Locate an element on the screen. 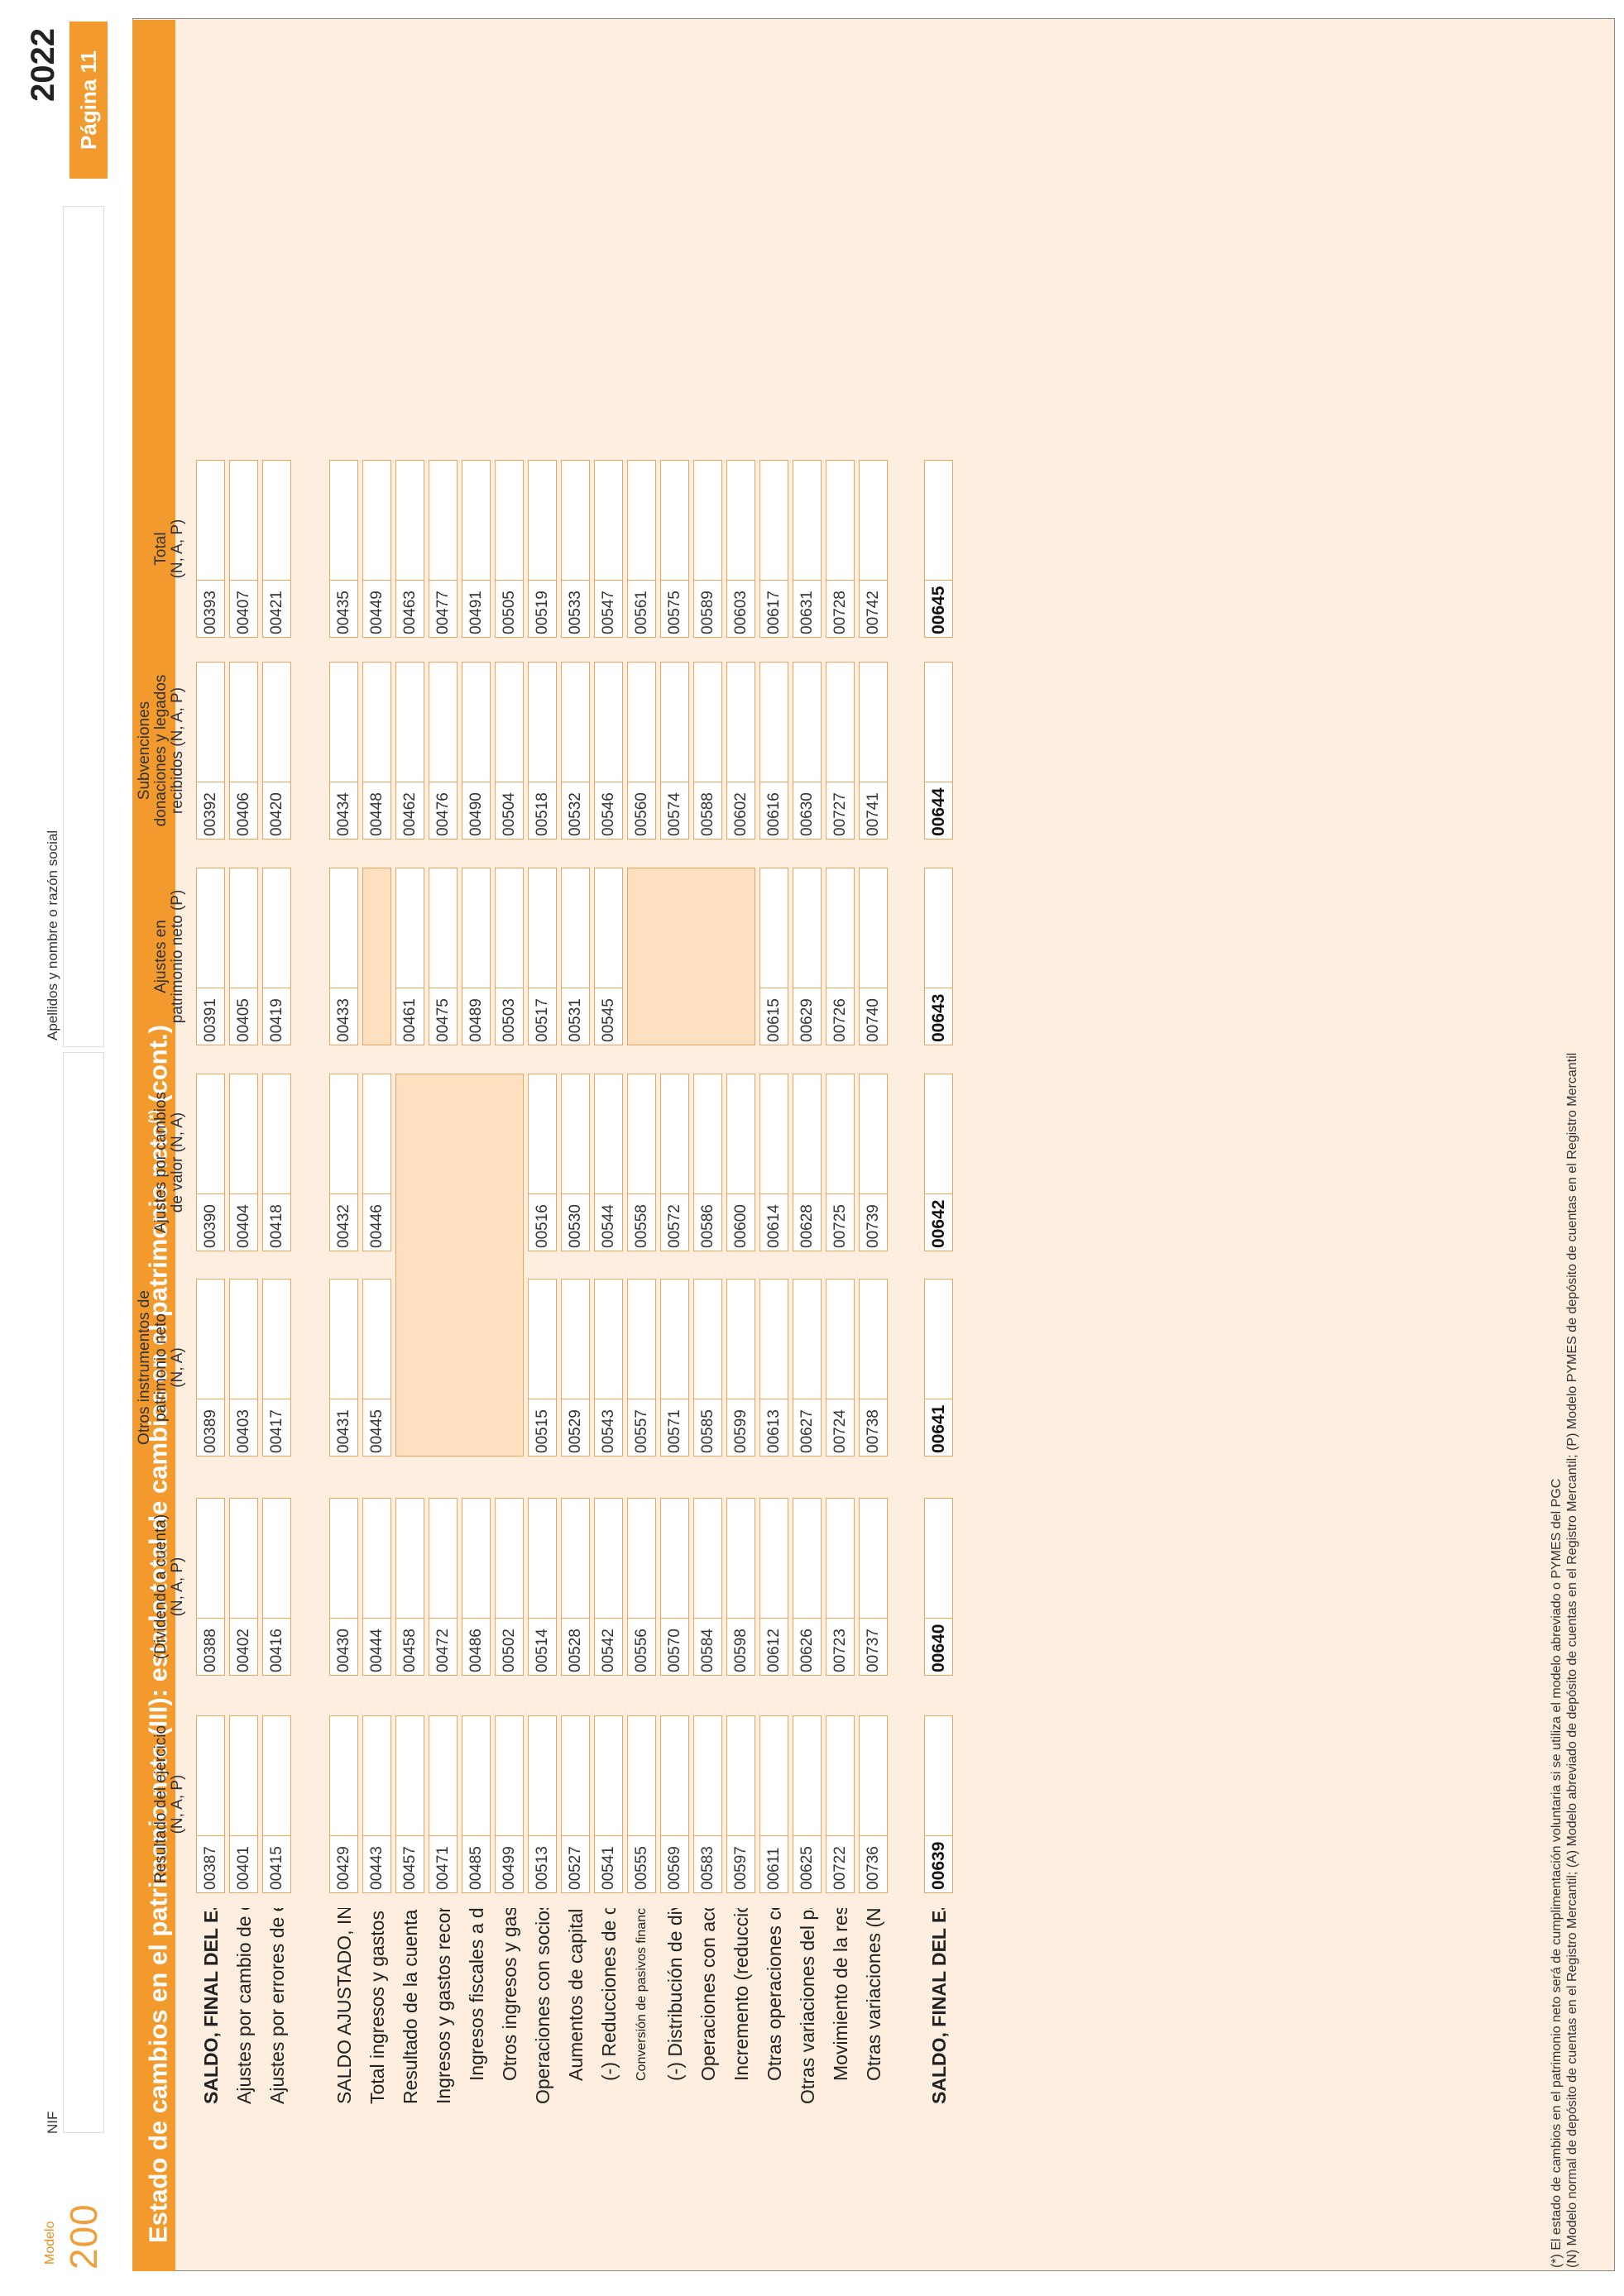  amount-field: 00393 is located at coordinates (210, 549).